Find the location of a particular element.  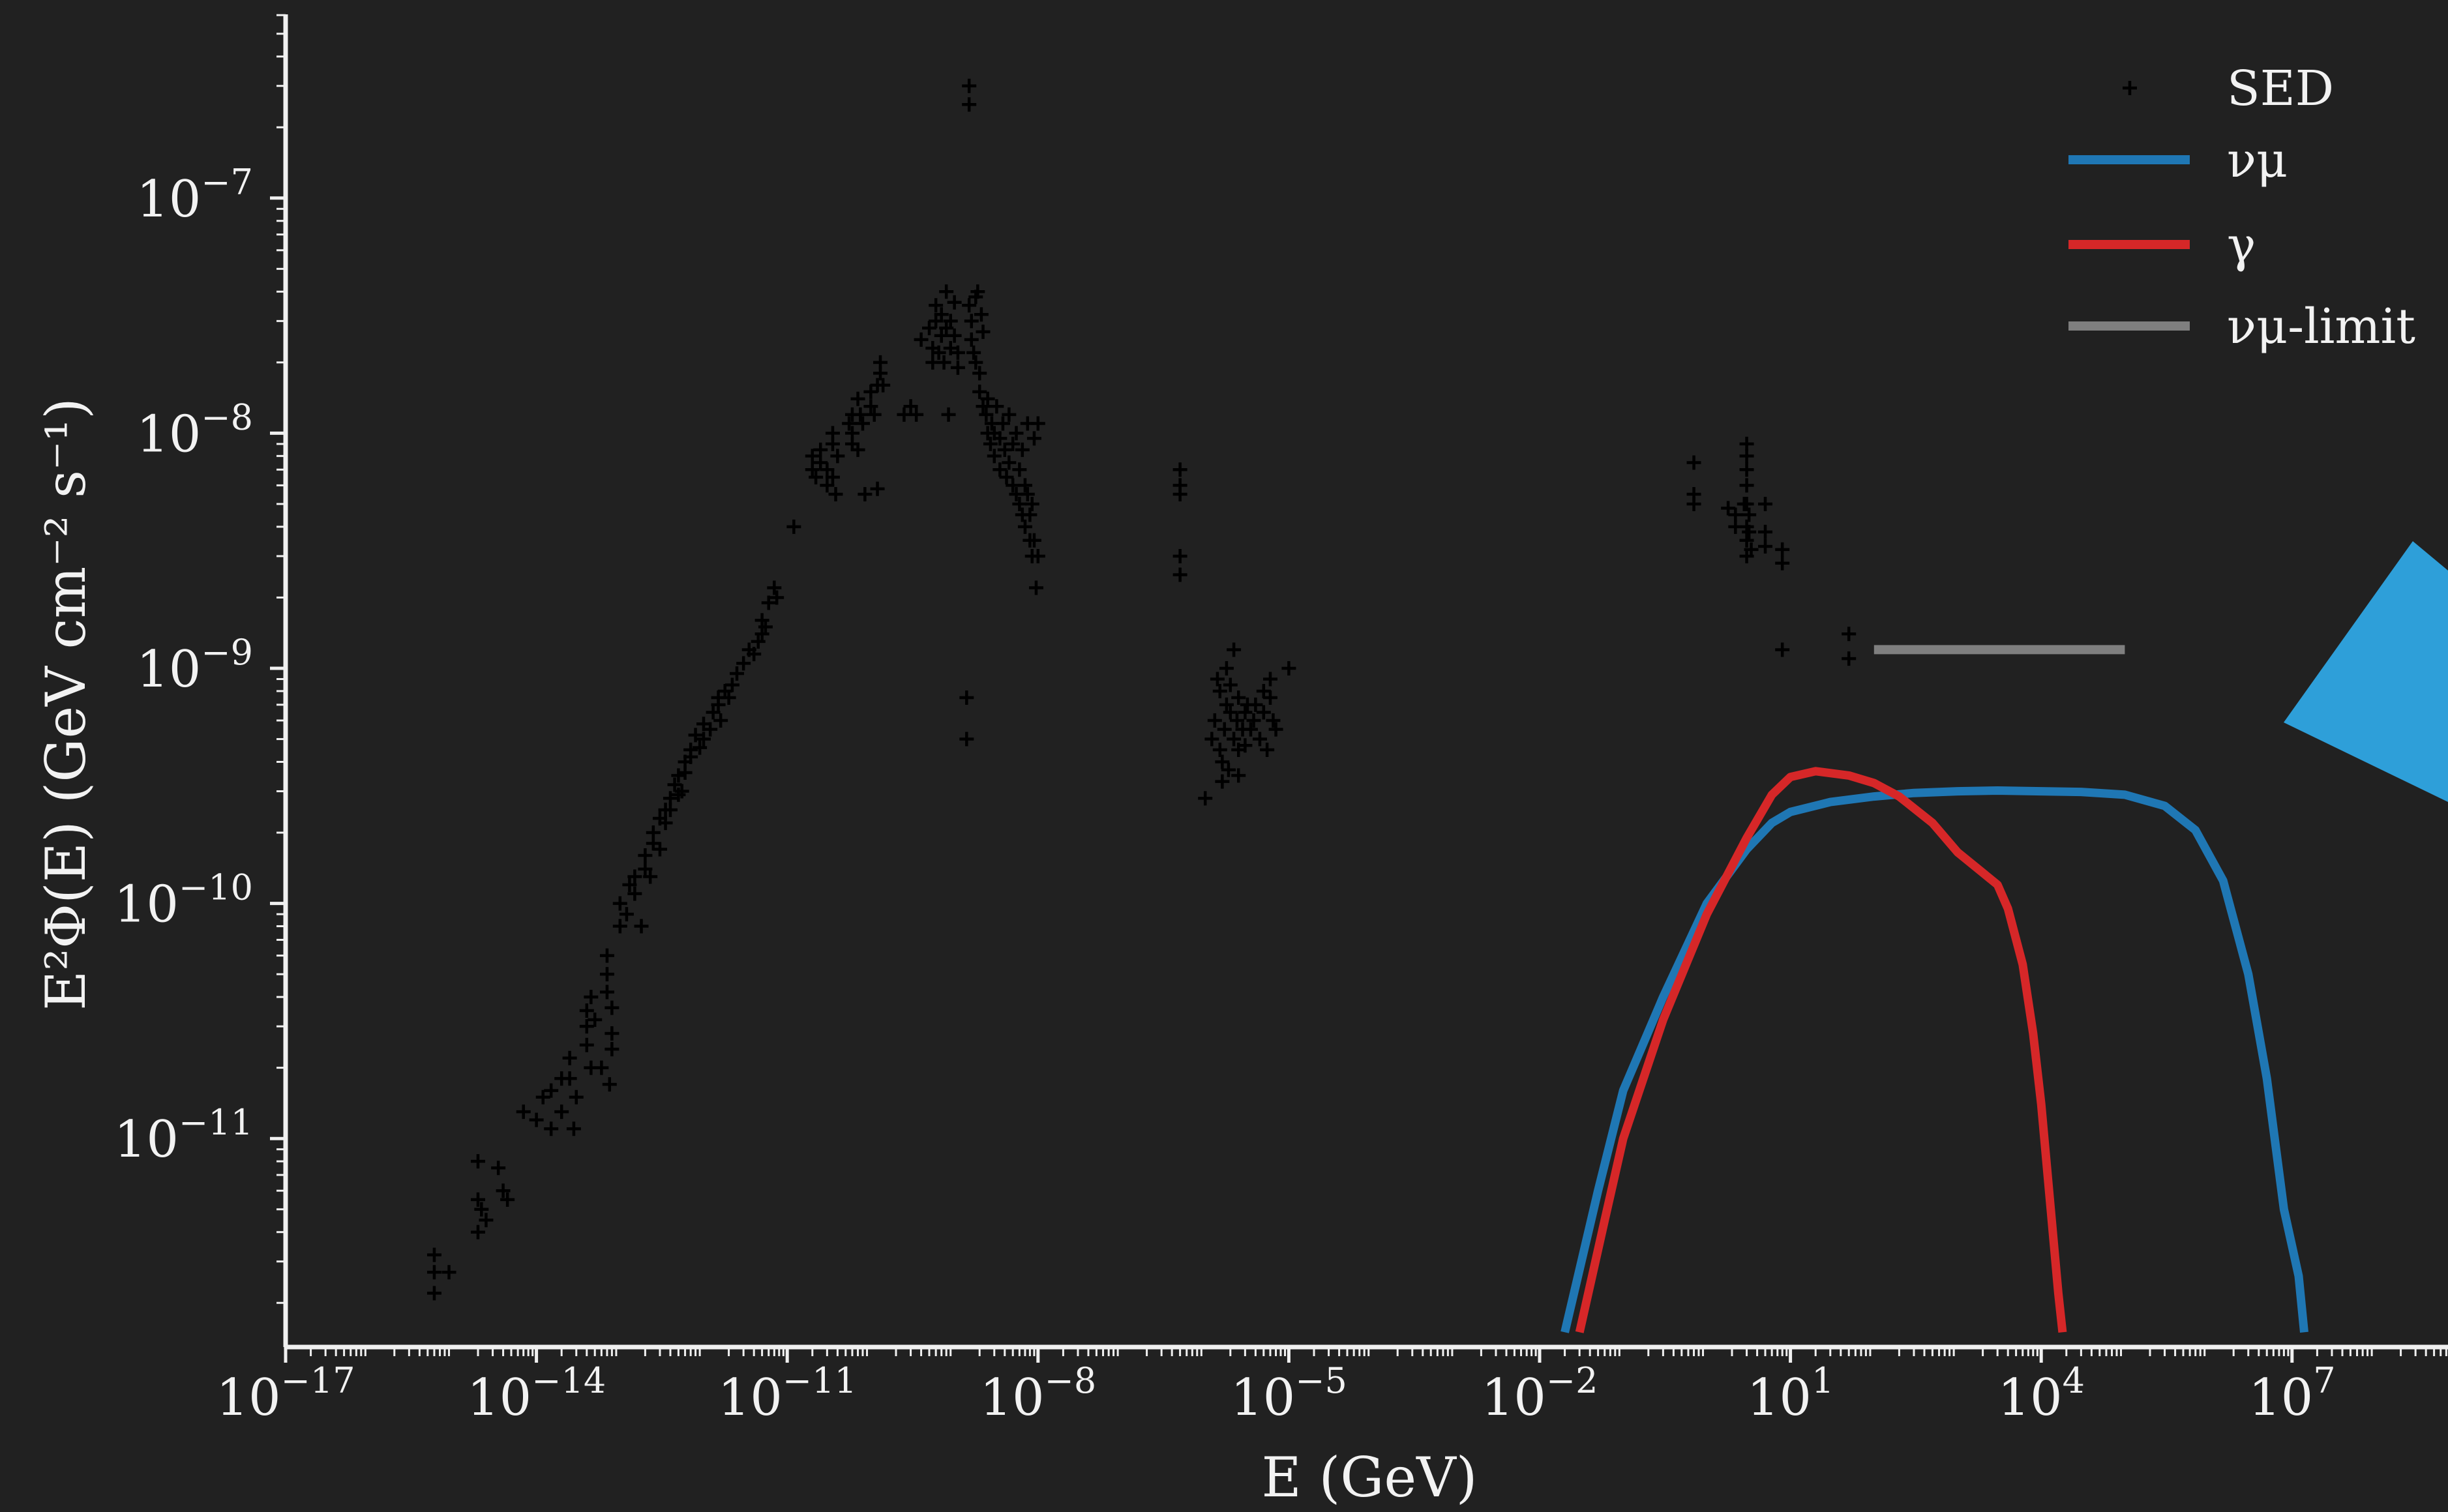

x-tick-label: 10⁻¹¹ is located at coordinates (788, 1393).